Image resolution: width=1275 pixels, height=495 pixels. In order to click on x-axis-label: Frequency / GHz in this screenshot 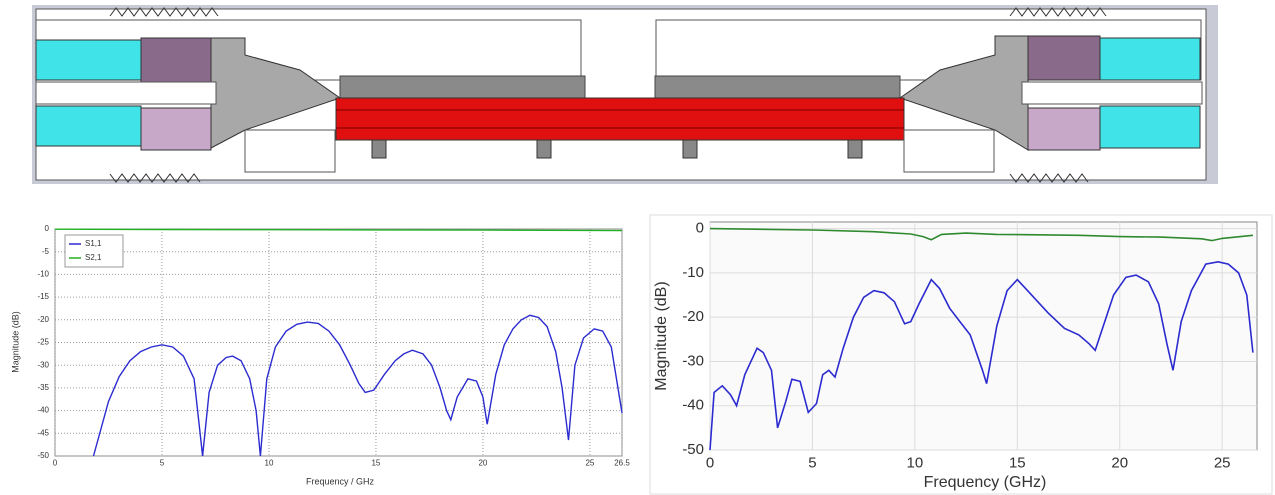, I will do `click(340, 481)`.